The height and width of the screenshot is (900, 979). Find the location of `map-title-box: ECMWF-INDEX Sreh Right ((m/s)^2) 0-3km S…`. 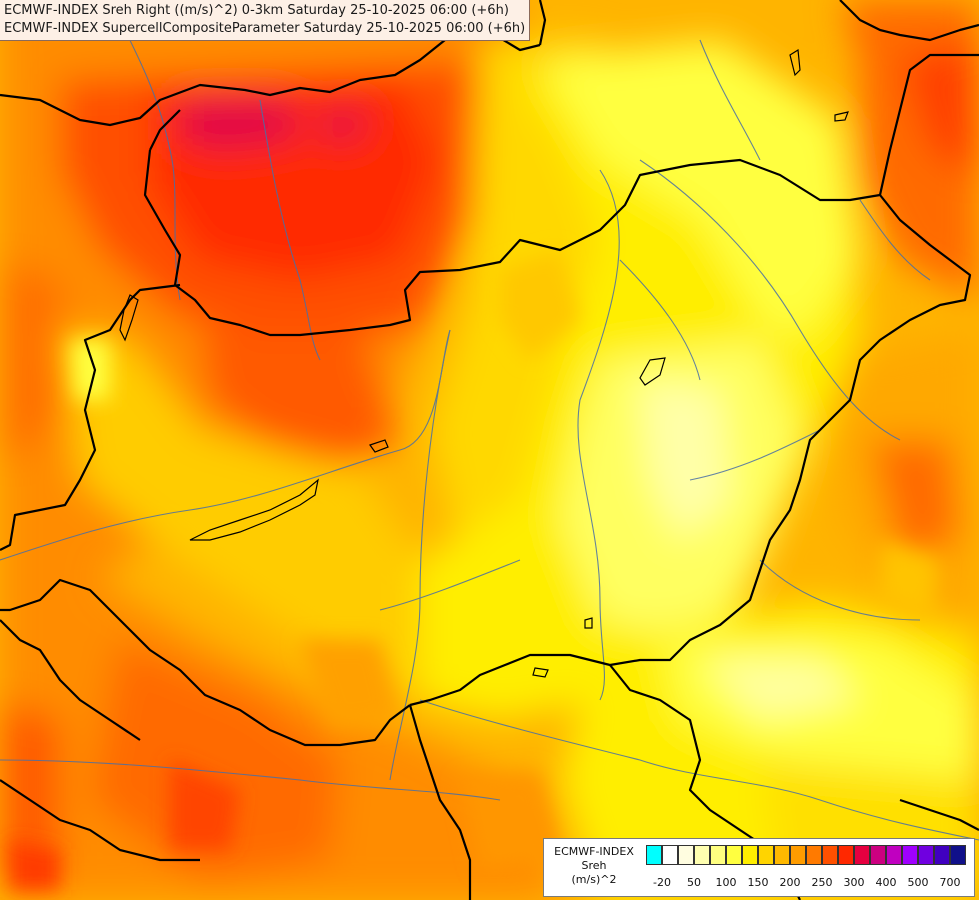

map-title-box: ECMWF-INDEX Sreh Right ((m/s)^2) 0-3km S… is located at coordinates (265, 20).